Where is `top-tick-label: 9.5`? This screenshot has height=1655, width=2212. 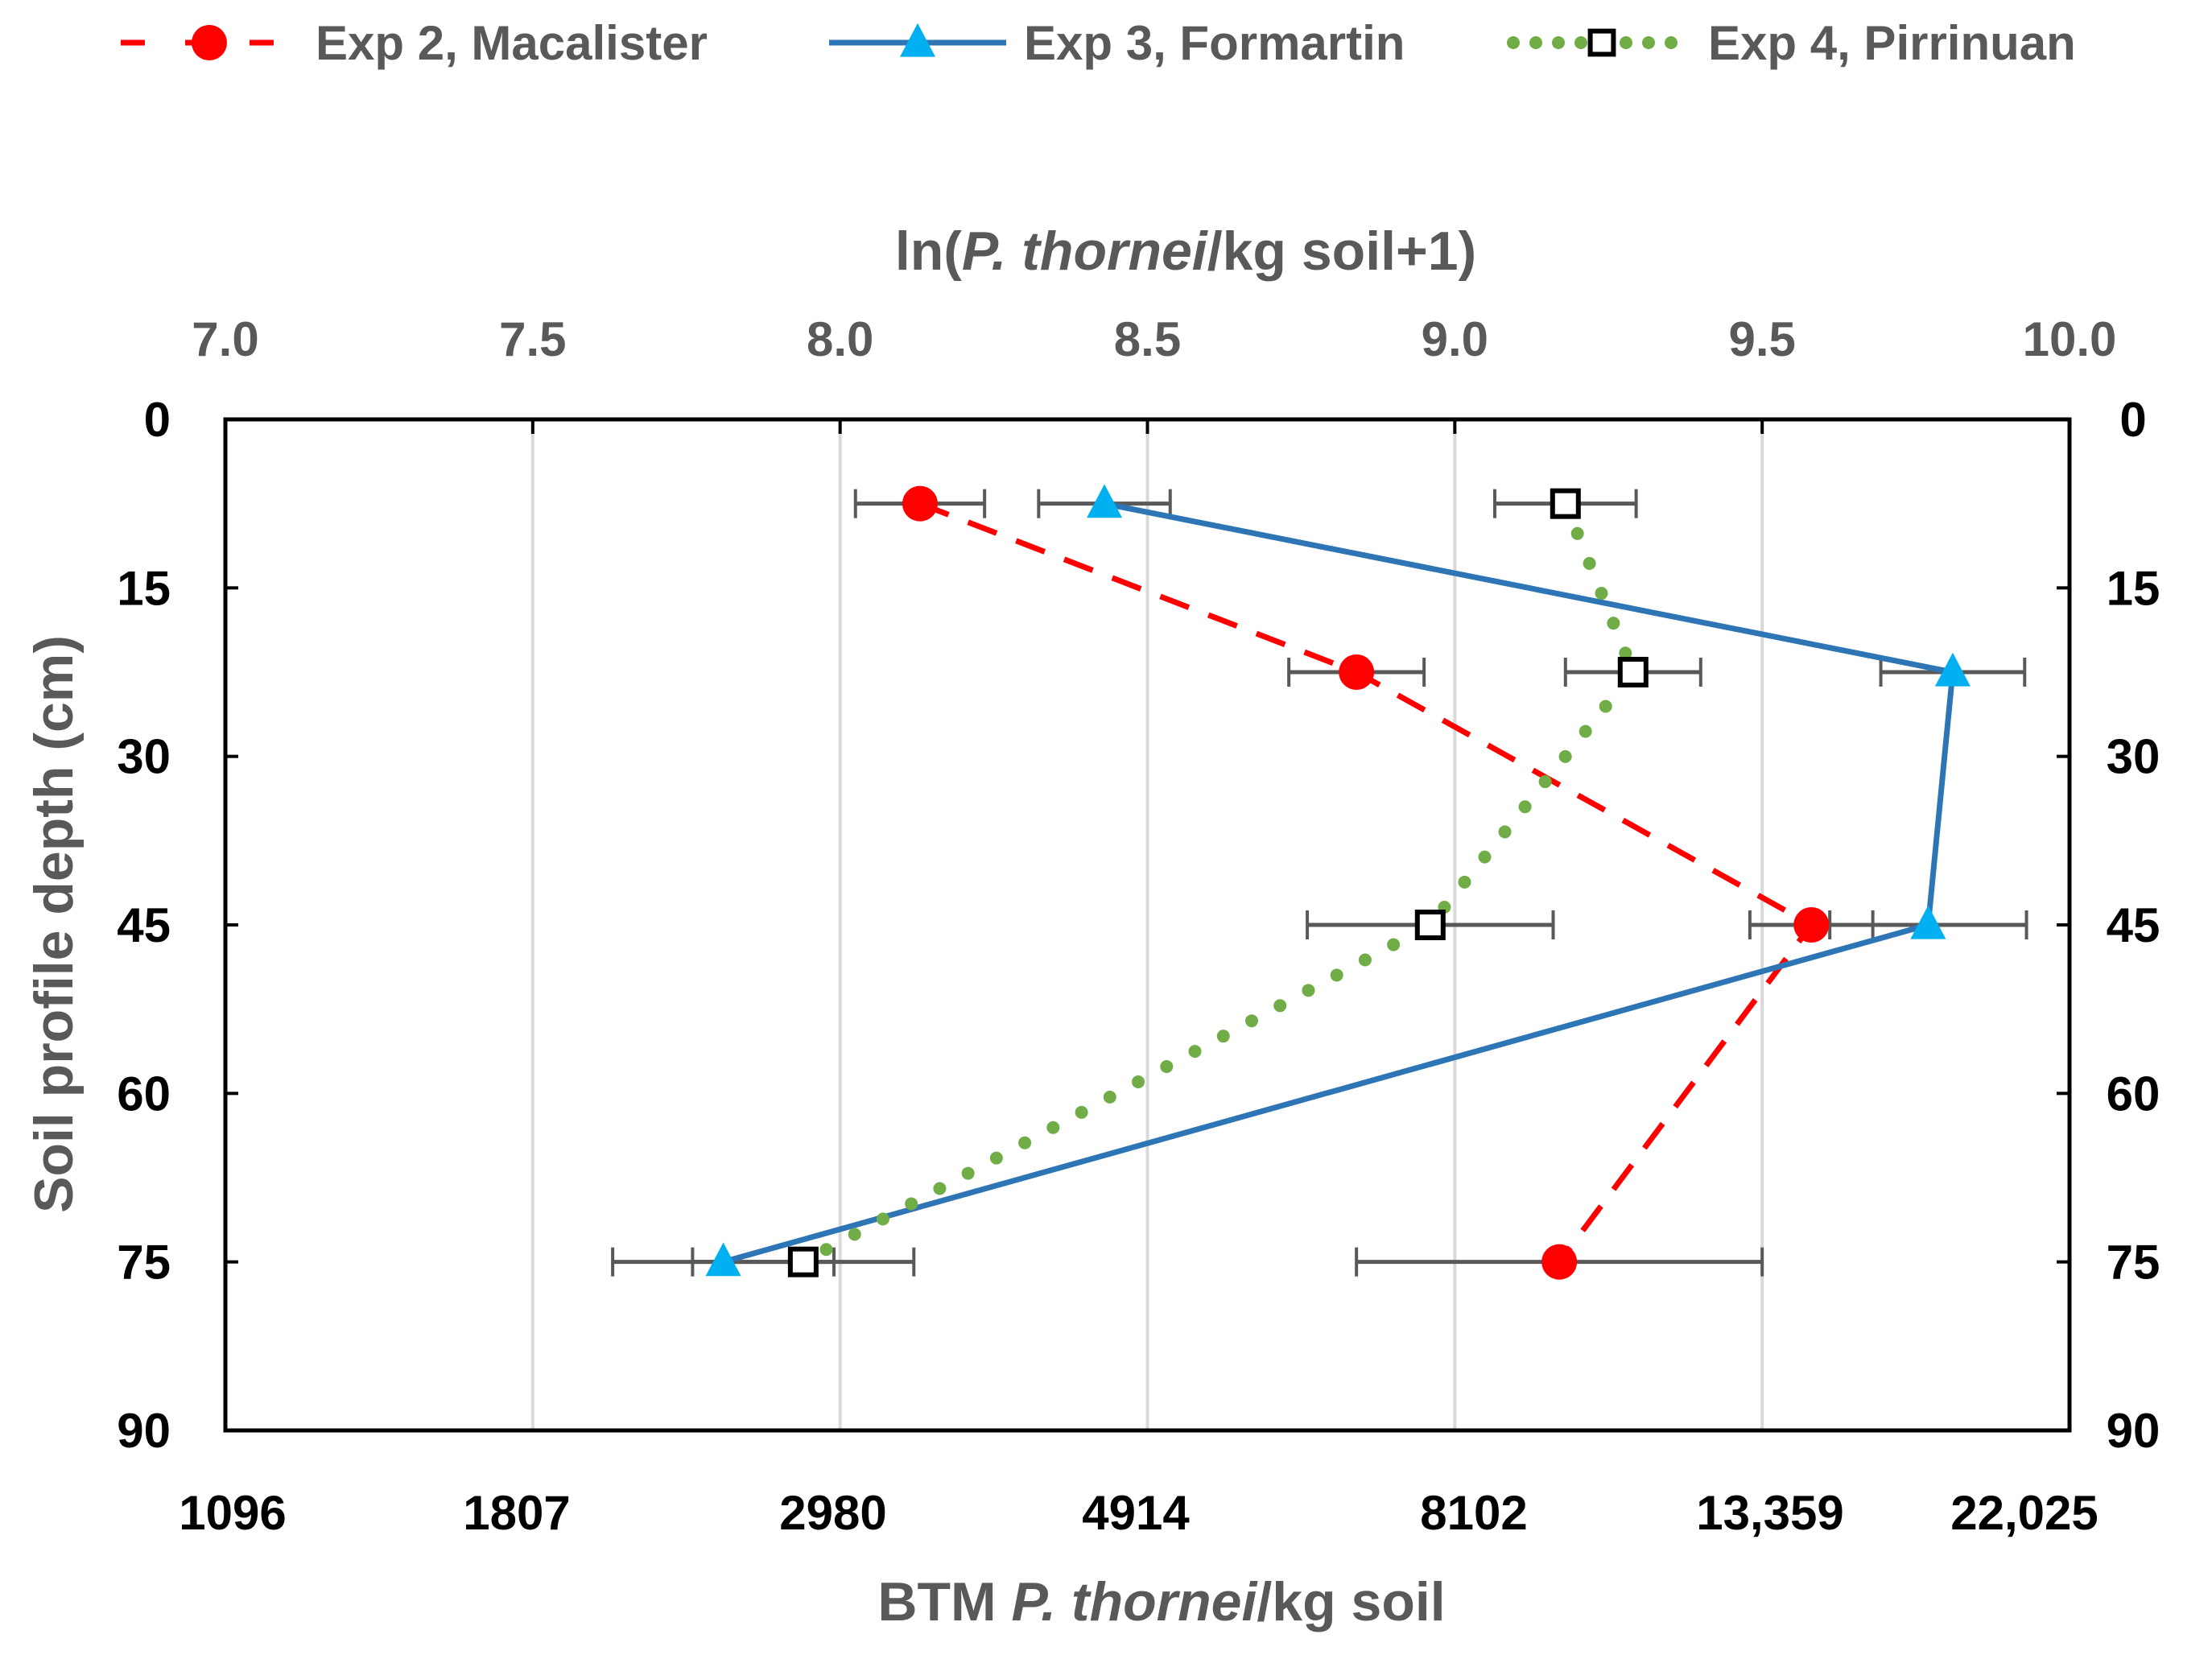
top-tick-label: 9.5 is located at coordinates (1761, 339).